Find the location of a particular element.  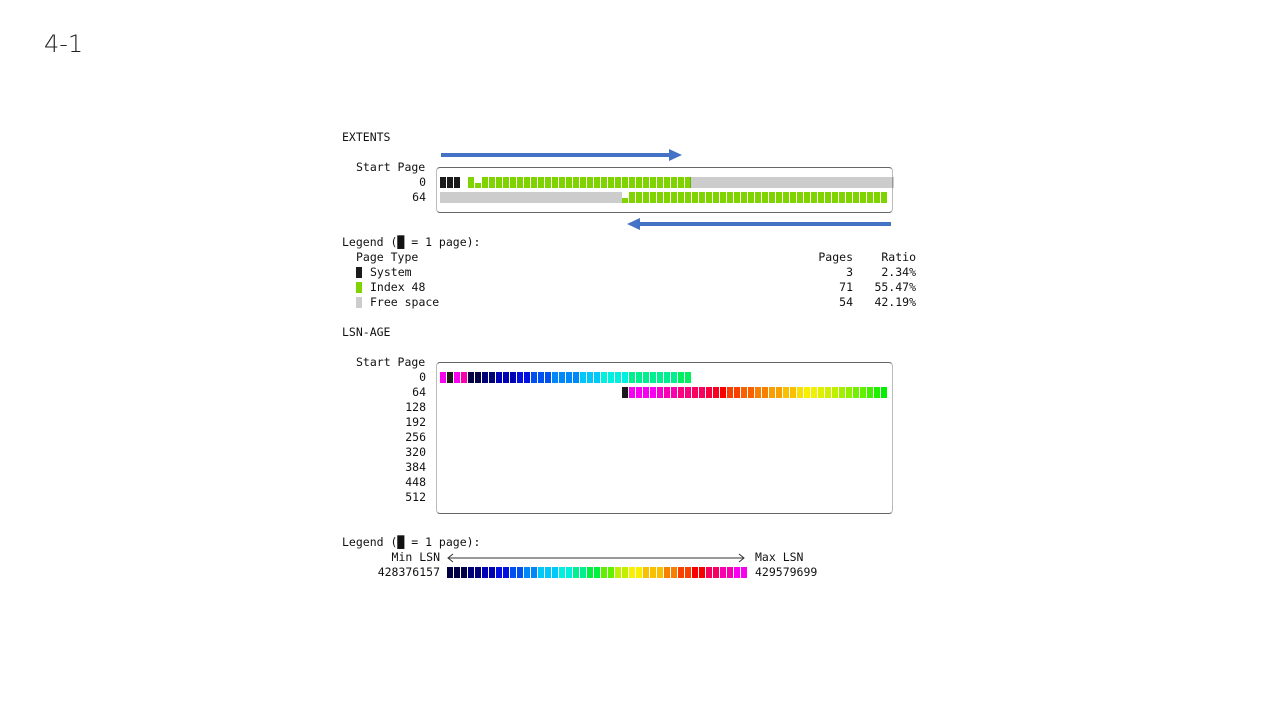

lsn-start-page-label: Start Page is located at coordinates (391, 362).